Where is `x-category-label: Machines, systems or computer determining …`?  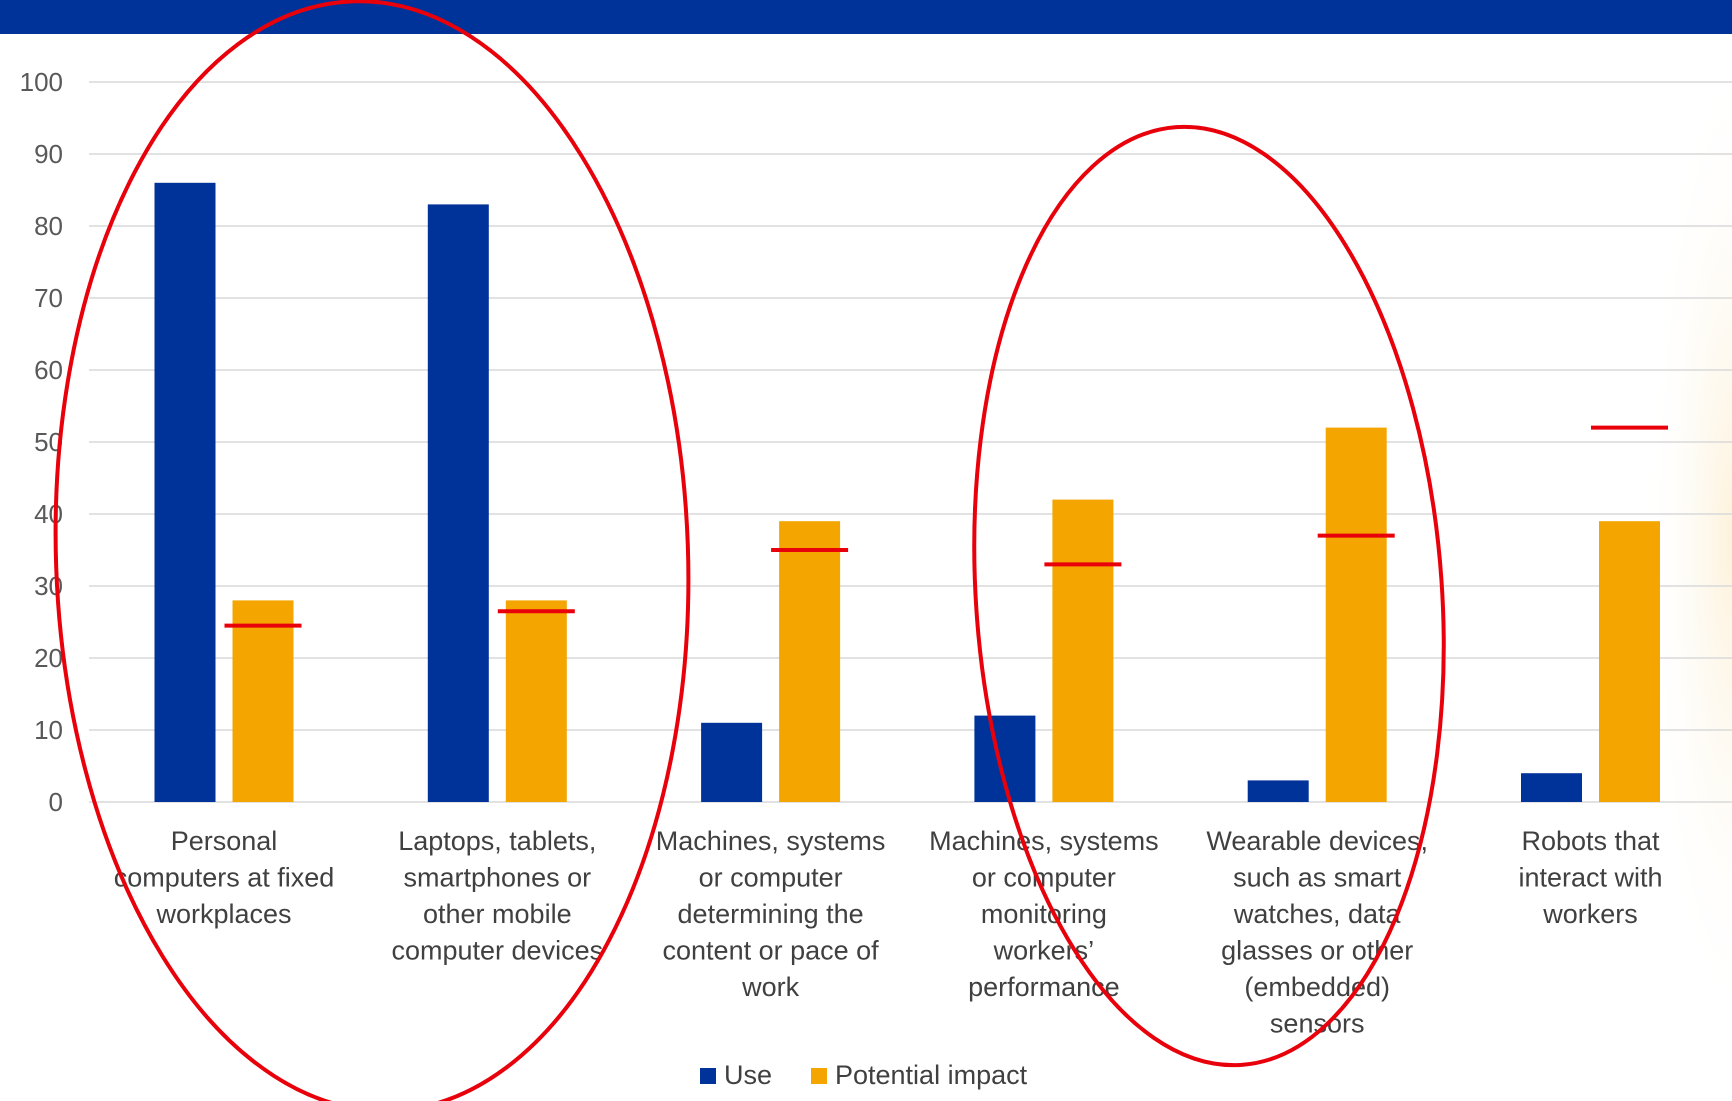 x-category-label: Machines, systems or computer determining … is located at coordinates (771, 914).